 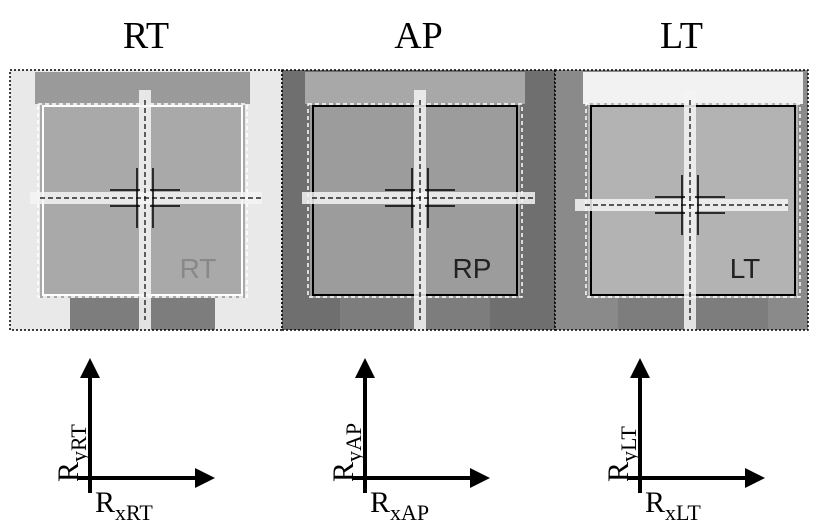 I want to click on panel-title: LT, so click(x=681, y=36).